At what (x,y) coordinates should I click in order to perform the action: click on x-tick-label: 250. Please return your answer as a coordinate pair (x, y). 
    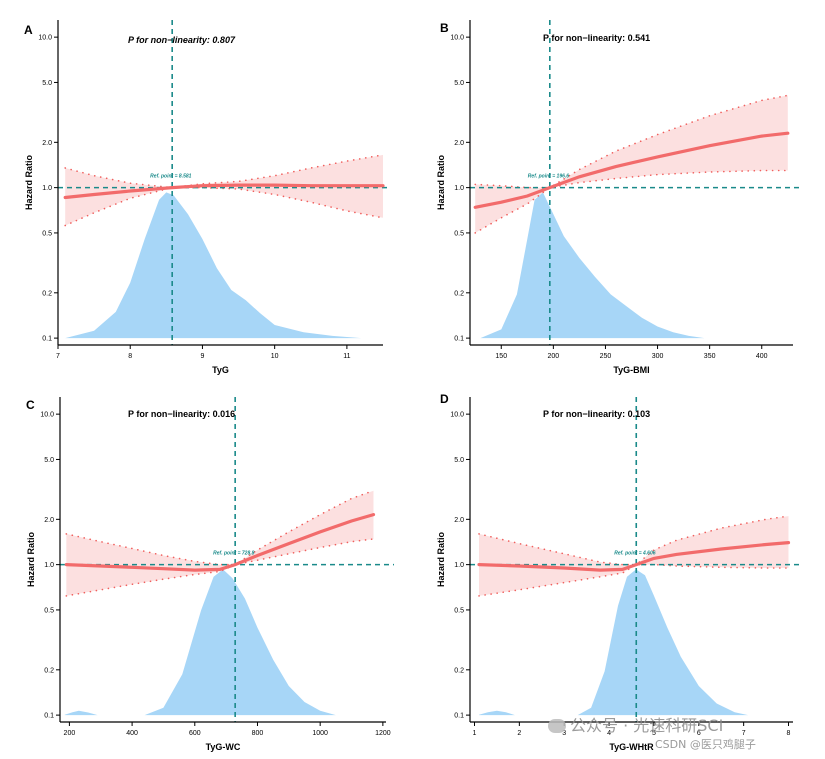
    Looking at the image, I should click on (606, 356).